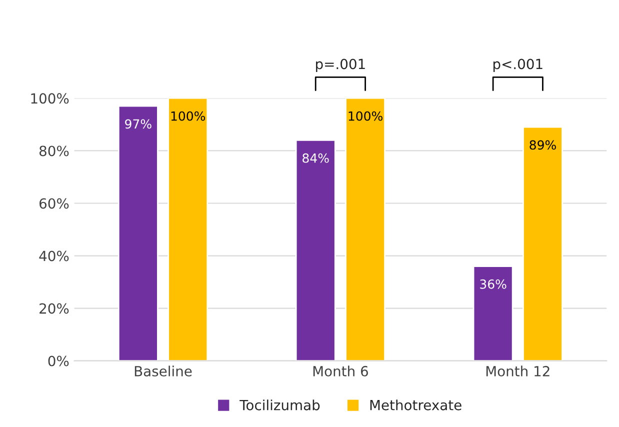 The image size is (619, 427). Describe the element at coordinates (54, 151) in the screenshot. I see `y-tick-label: 80%` at that location.